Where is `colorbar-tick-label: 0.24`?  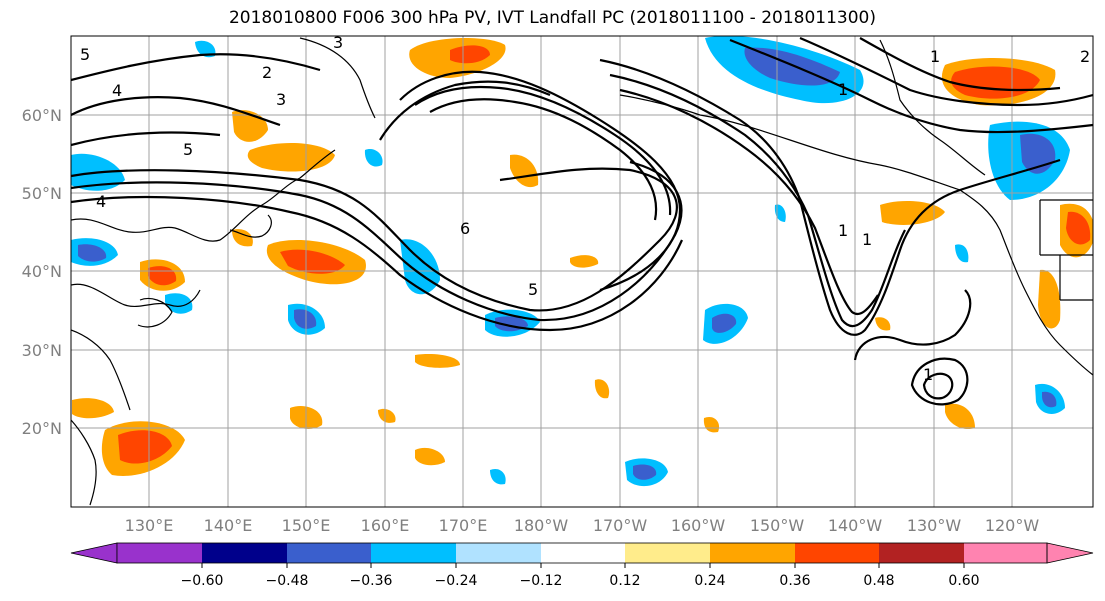
colorbar-tick-label: 0.24 is located at coordinates (709, 581).